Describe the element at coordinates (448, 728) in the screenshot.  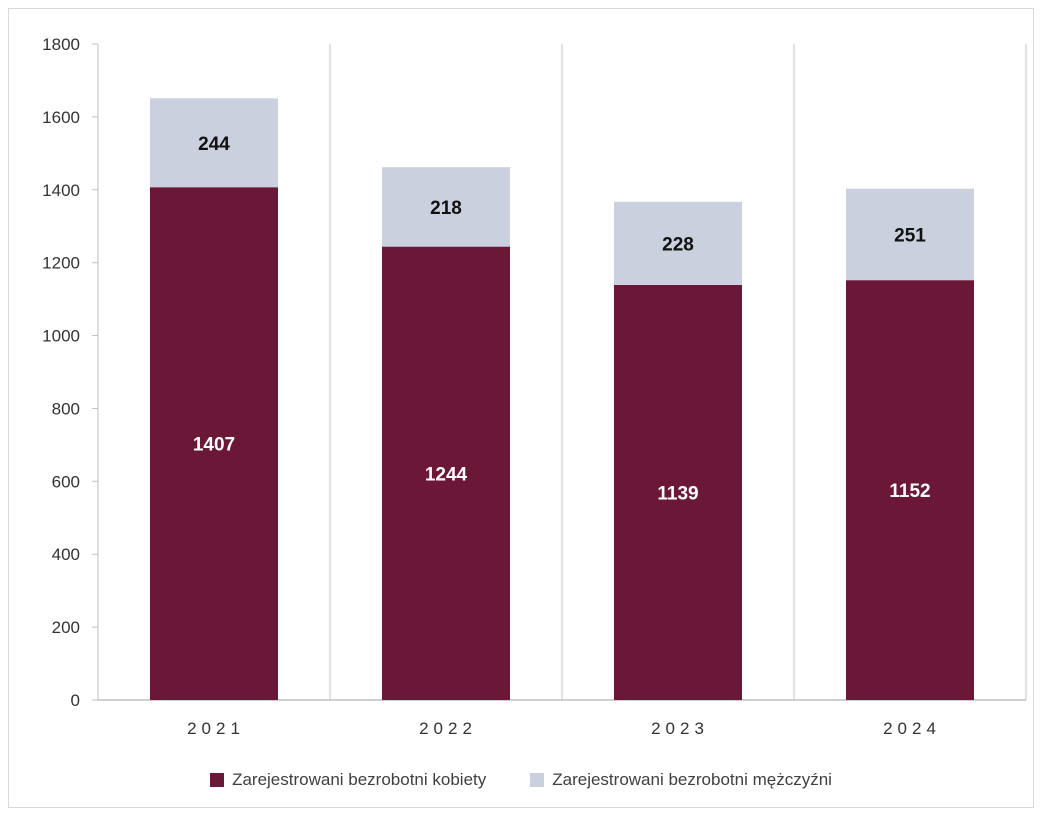
I see `x-tick-label: 2022` at that location.